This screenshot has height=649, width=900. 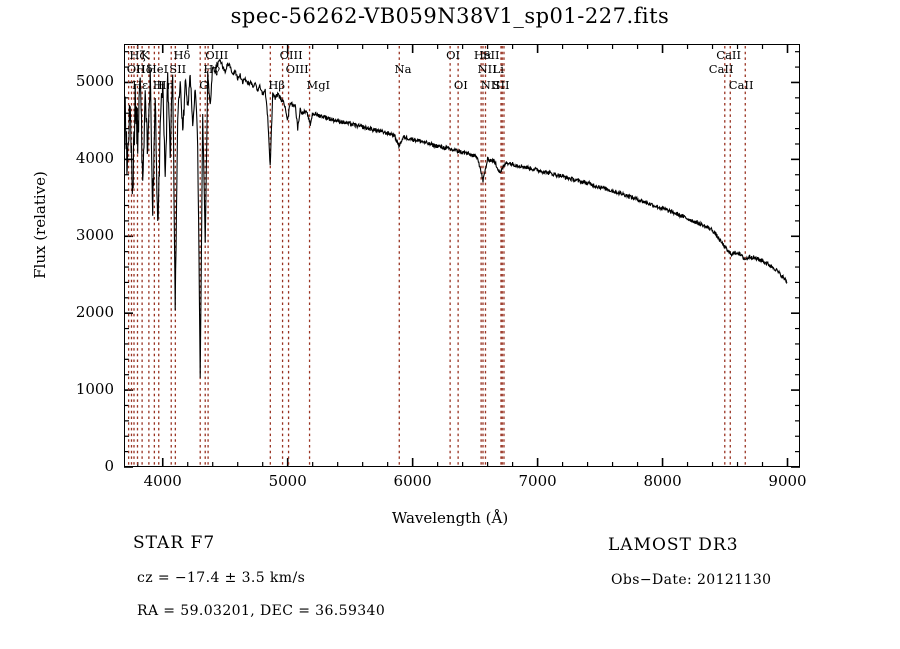 I want to click on spectral-line-label: Hζ, so click(x=137, y=55).